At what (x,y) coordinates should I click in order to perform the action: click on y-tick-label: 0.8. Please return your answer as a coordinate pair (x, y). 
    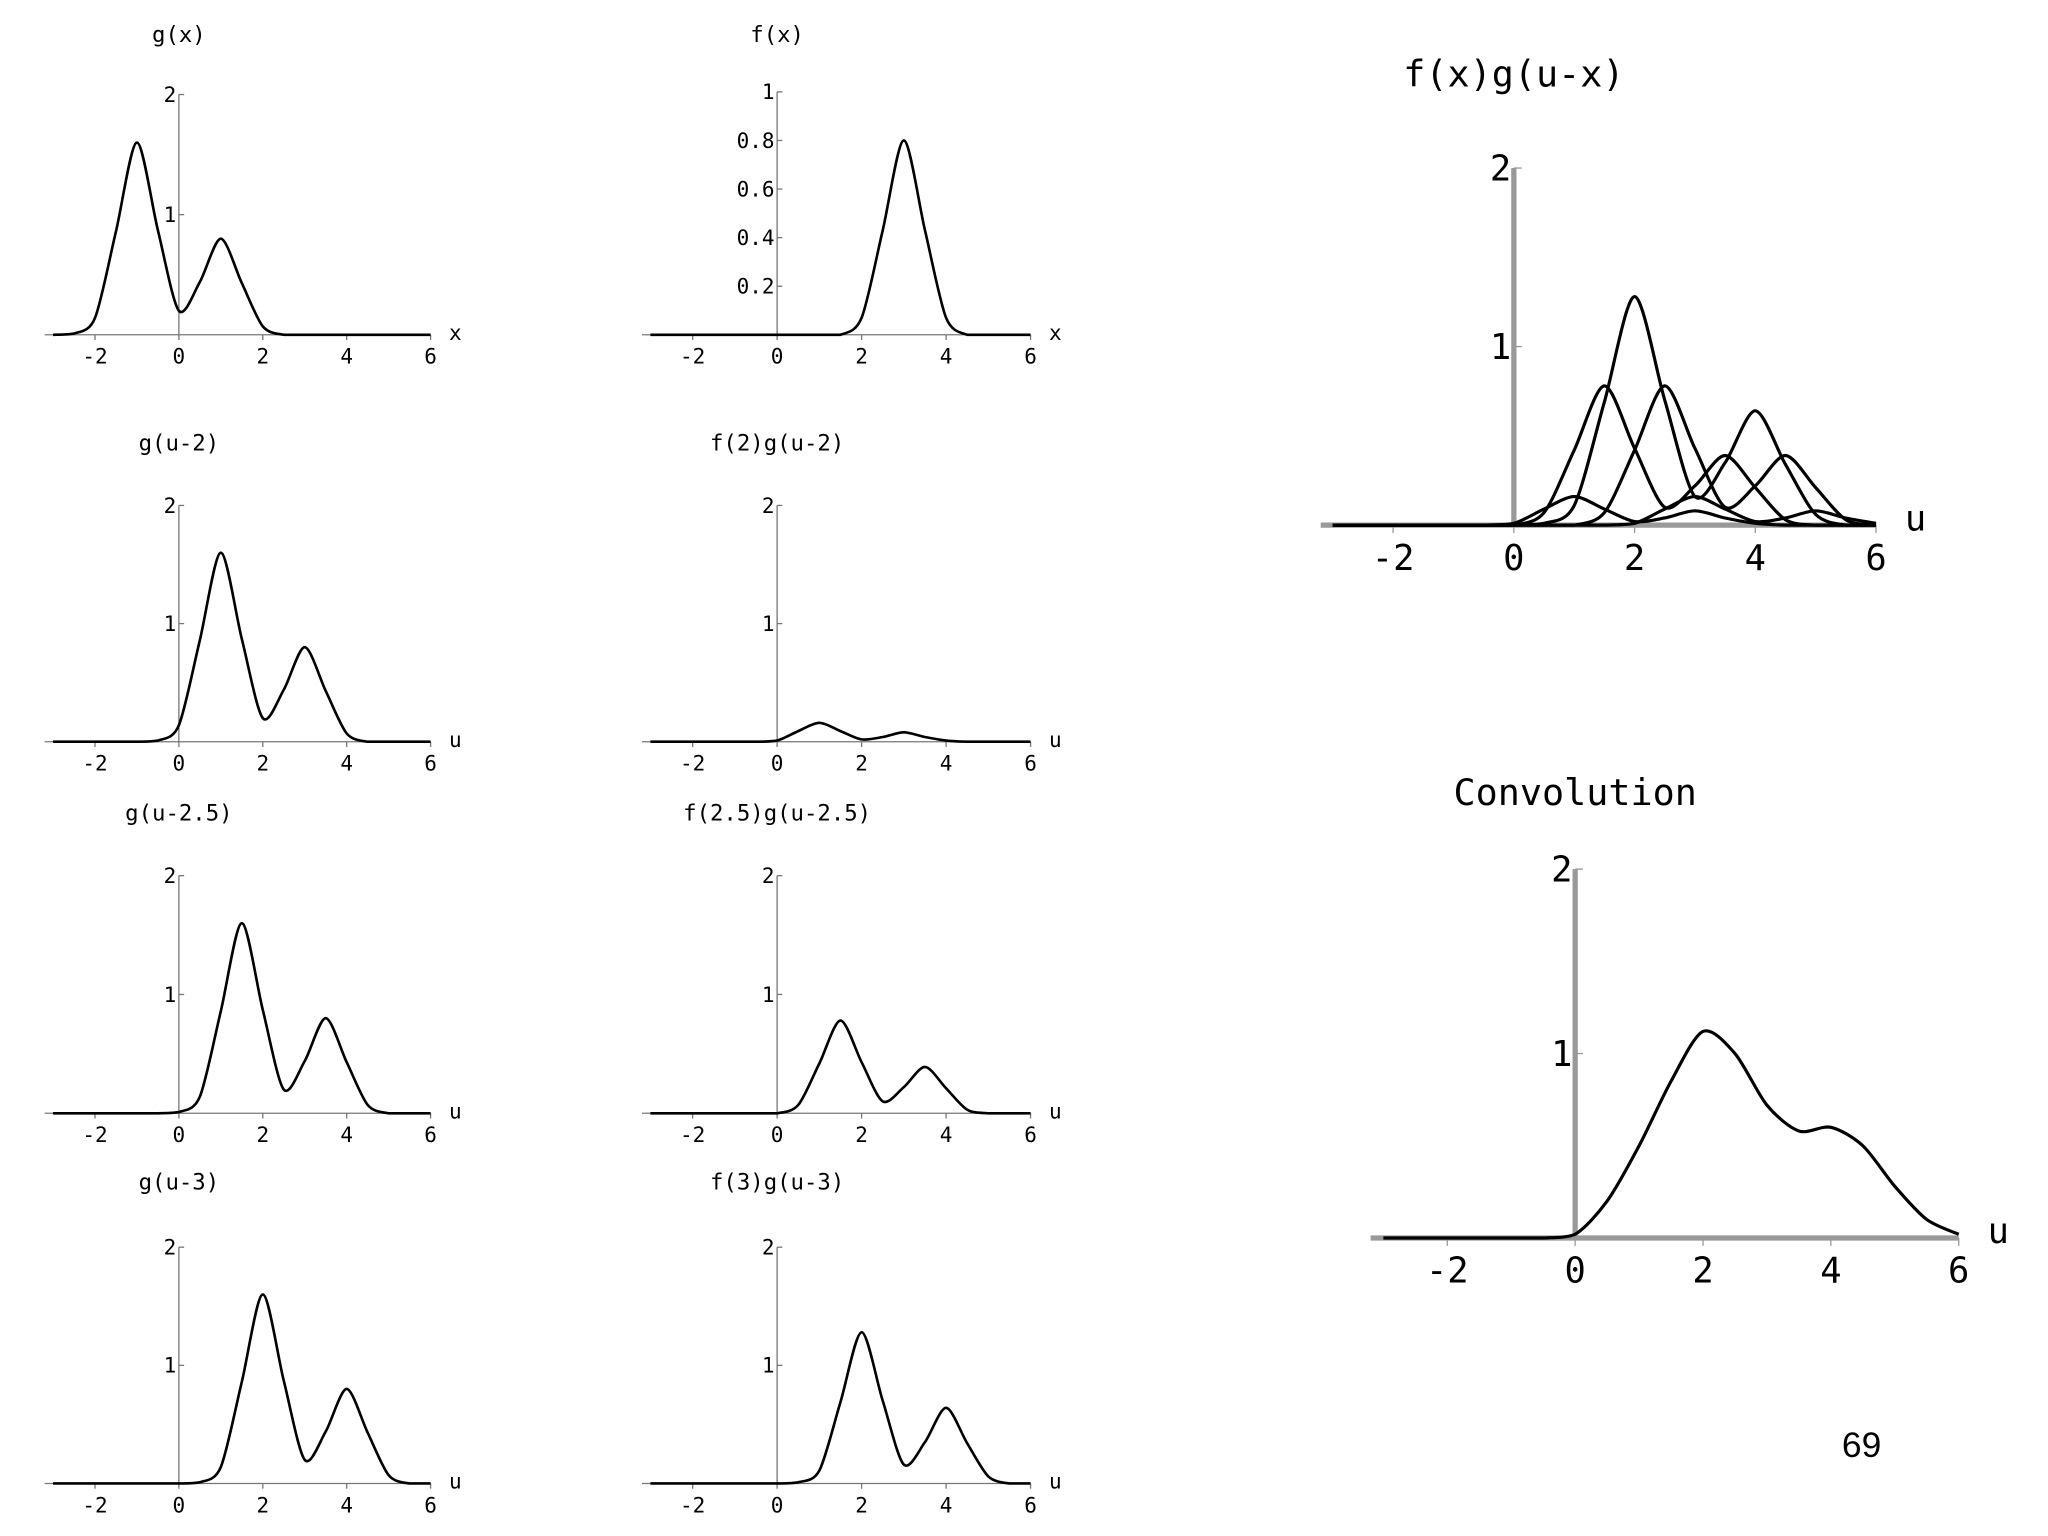
    Looking at the image, I should click on (756, 141).